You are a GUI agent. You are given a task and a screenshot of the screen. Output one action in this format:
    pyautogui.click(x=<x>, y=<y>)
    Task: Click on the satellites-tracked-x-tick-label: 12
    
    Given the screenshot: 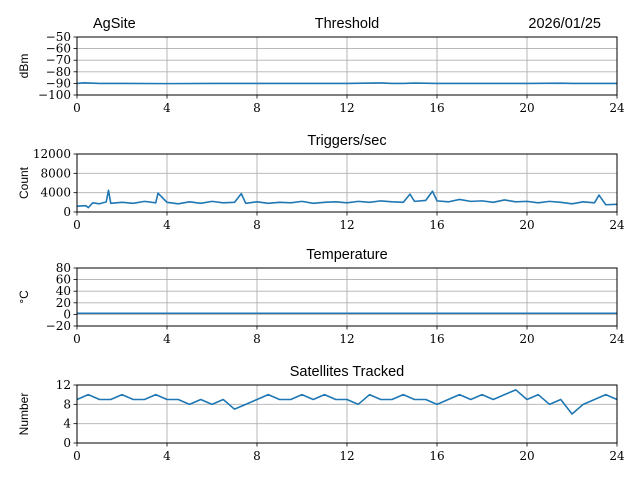 What is the action you would take?
    pyautogui.click(x=346, y=456)
    